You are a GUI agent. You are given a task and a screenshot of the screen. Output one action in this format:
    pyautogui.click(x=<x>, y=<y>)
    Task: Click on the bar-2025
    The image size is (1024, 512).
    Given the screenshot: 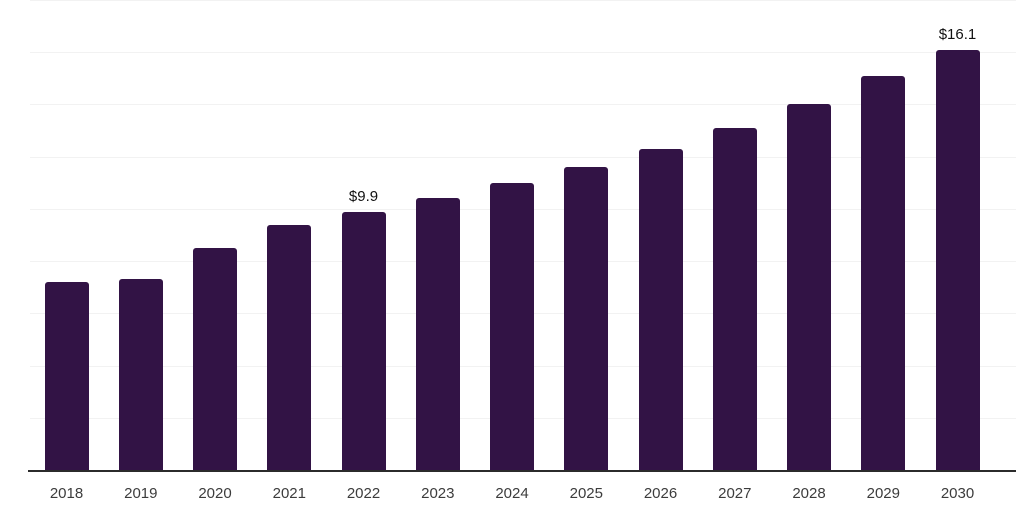 What is the action you would take?
    pyautogui.click(x=586, y=318)
    